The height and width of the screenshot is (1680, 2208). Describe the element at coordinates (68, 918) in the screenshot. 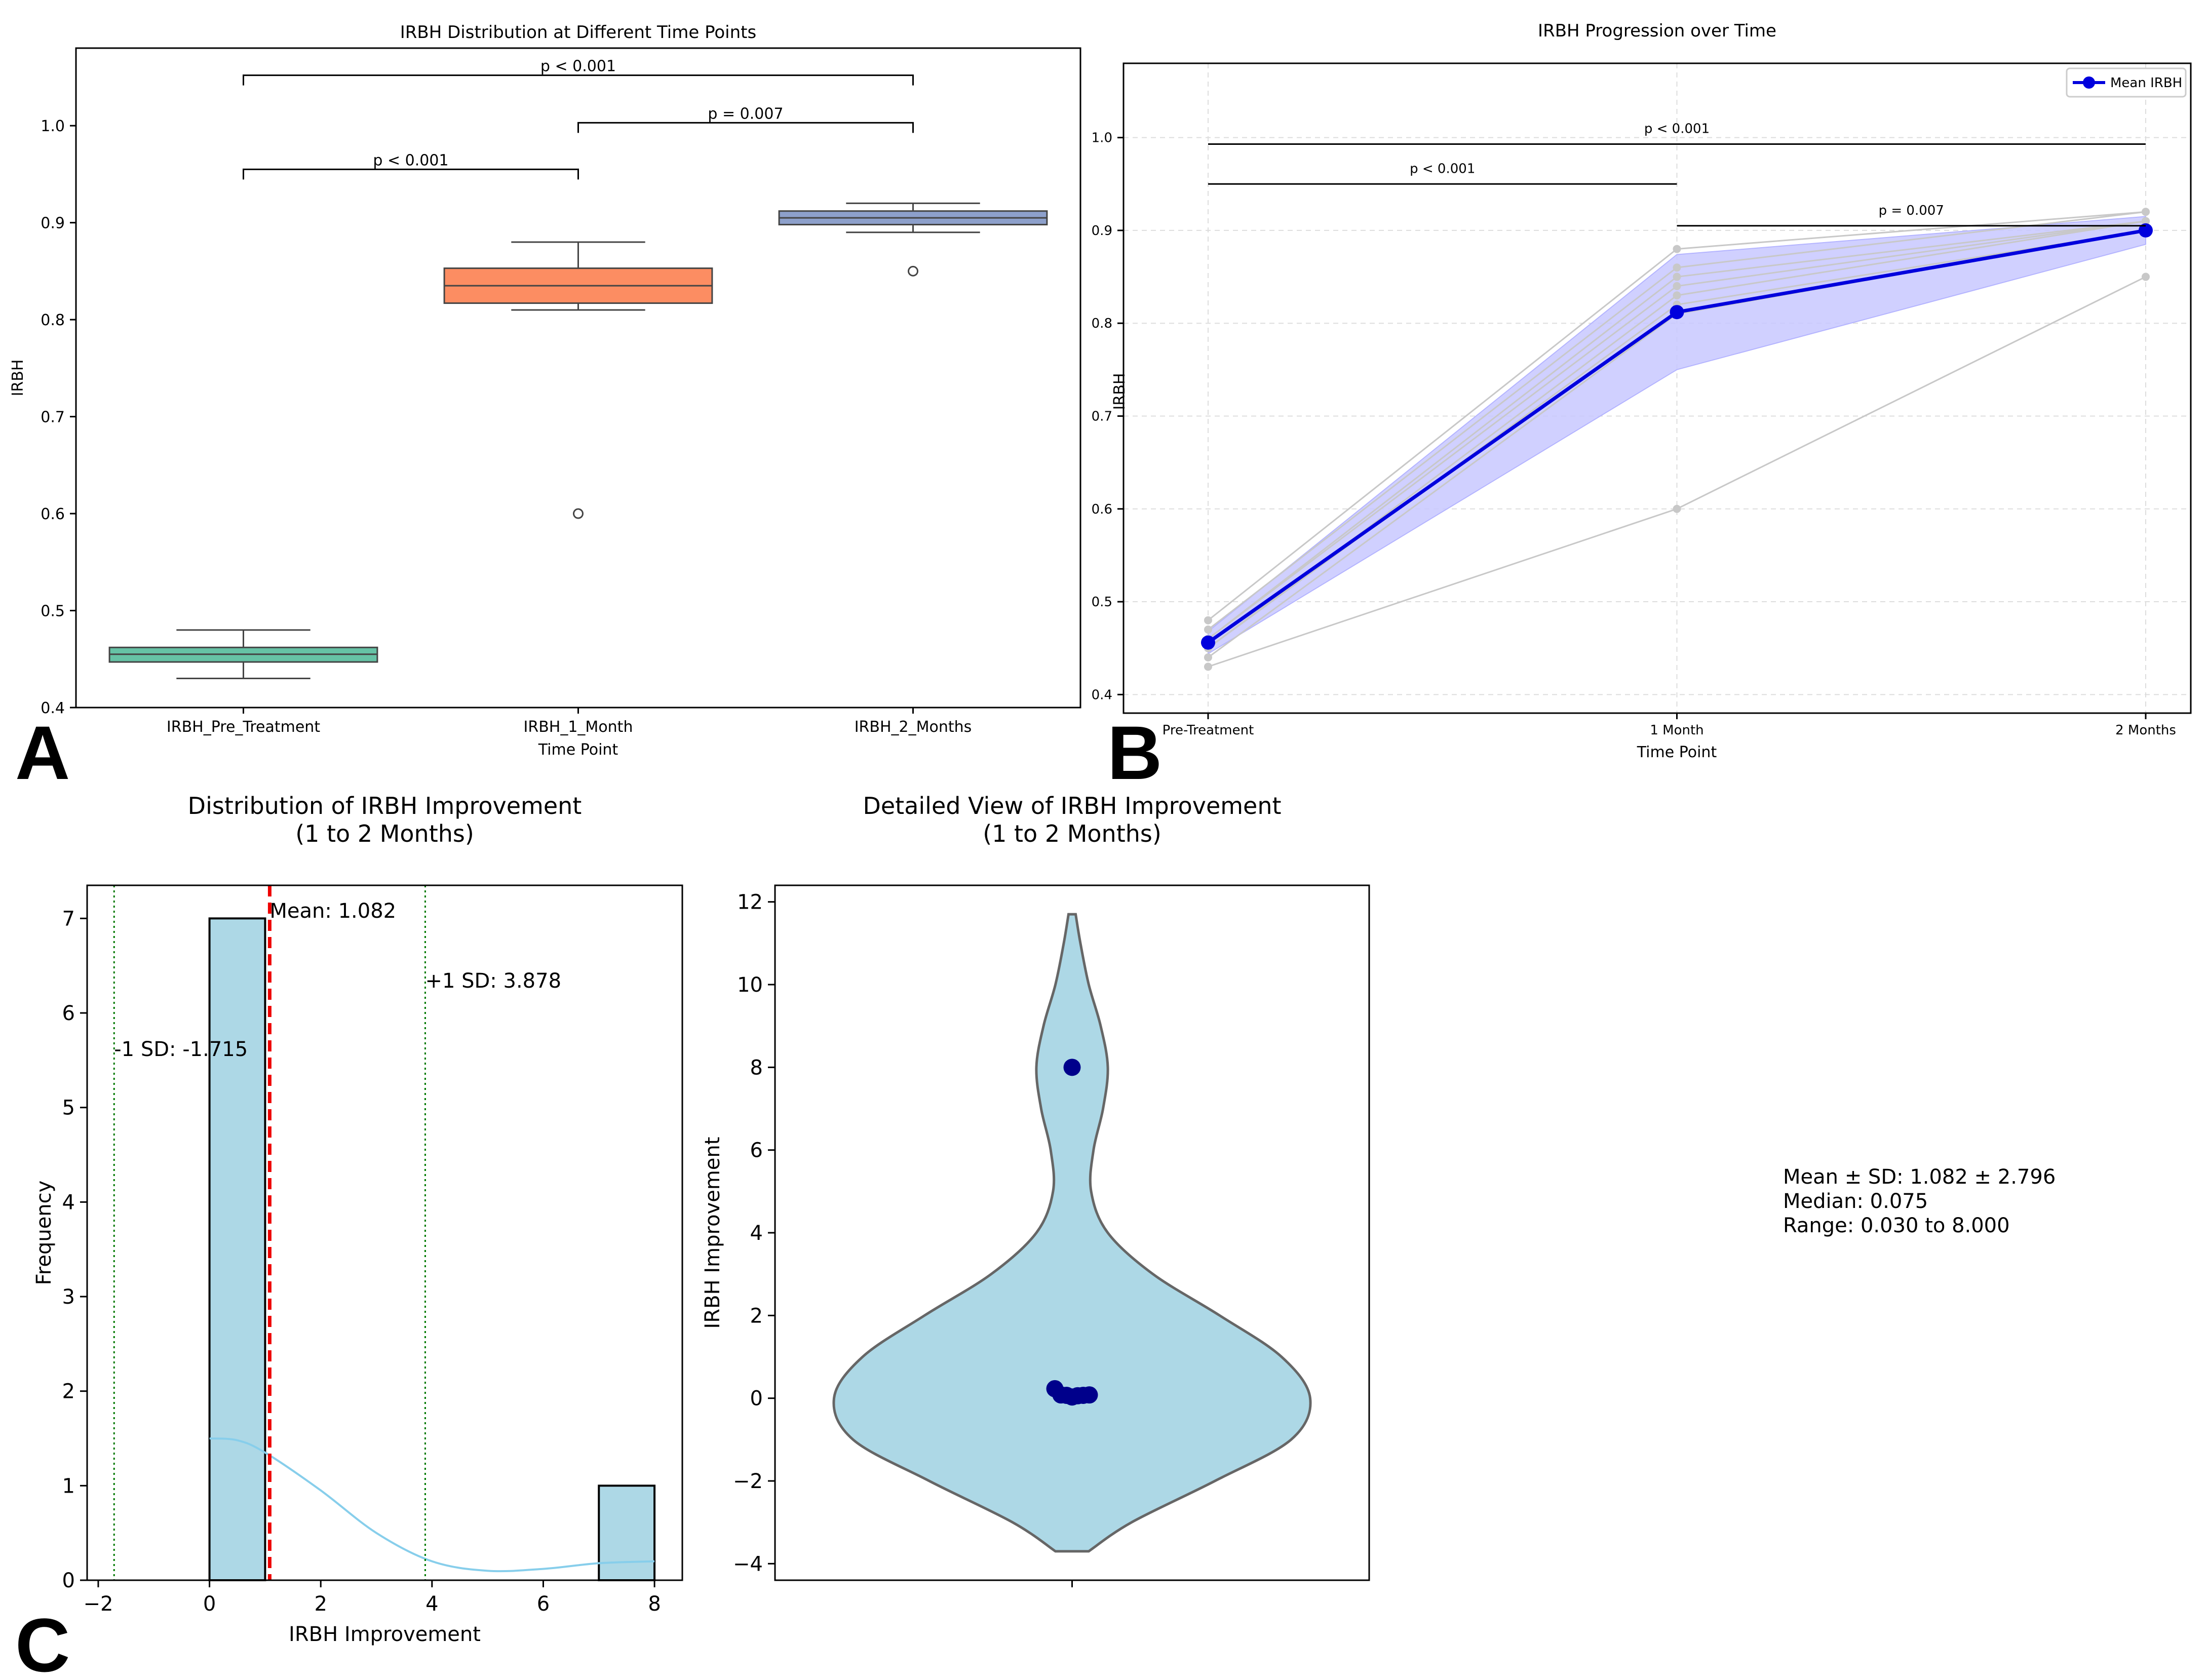

I see `panel-c1-ytick-label: 7` at that location.